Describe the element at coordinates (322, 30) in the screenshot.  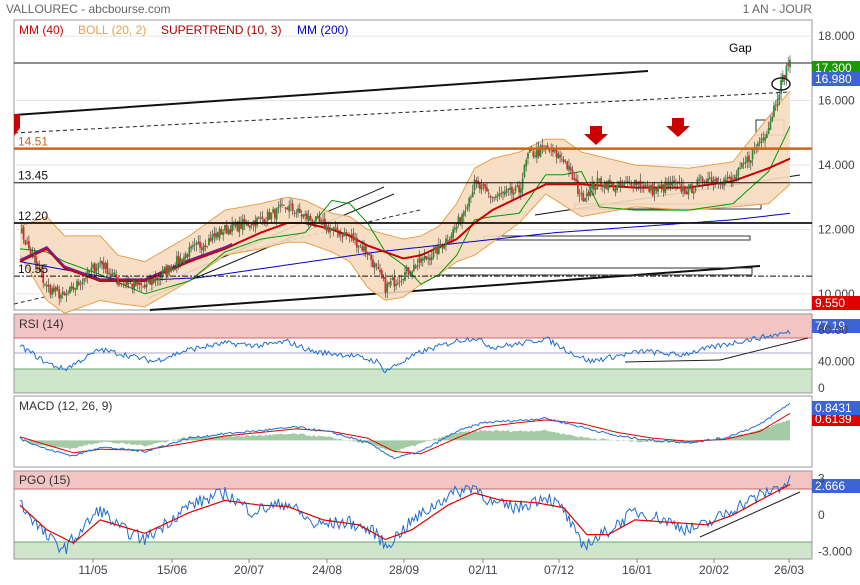
I see `legend-mm200: MM (200)` at that location.